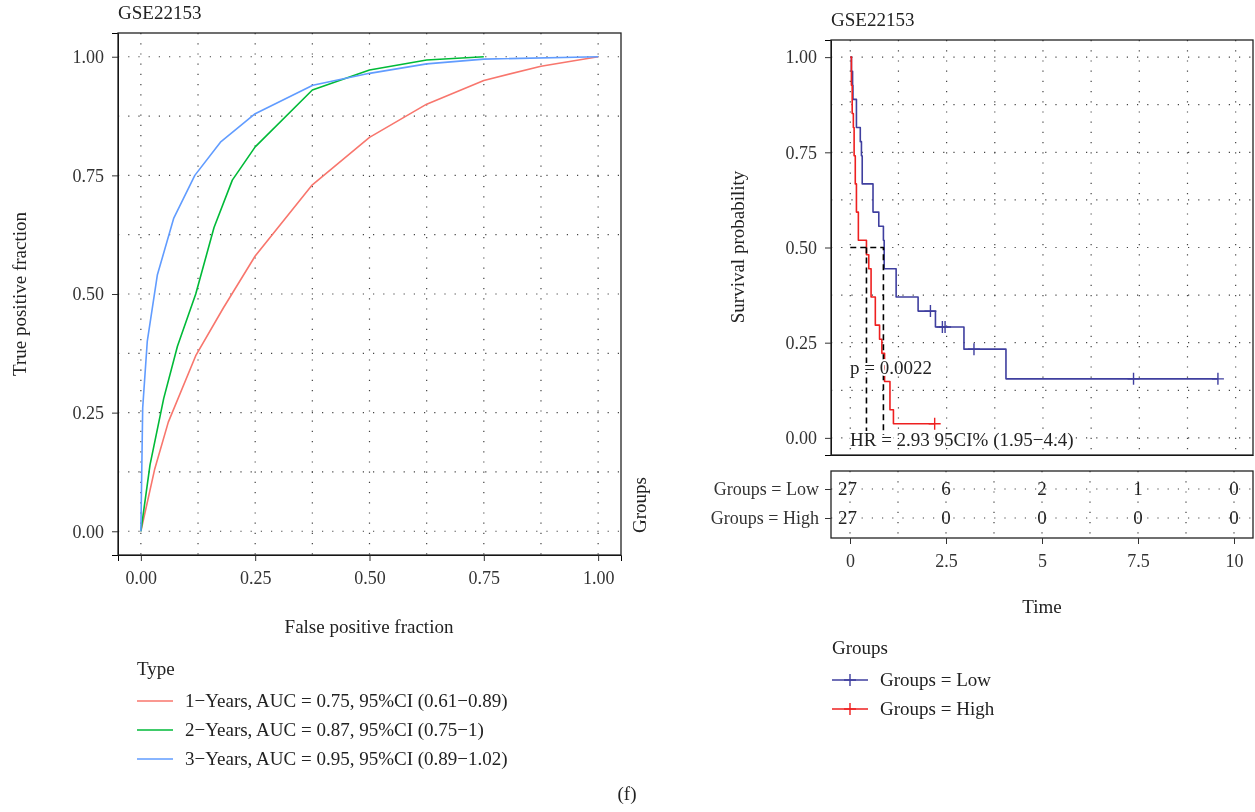 This screenshot has width=1255, height=812. I want to click on x-tick-label: 2.5, so click(946, 560).